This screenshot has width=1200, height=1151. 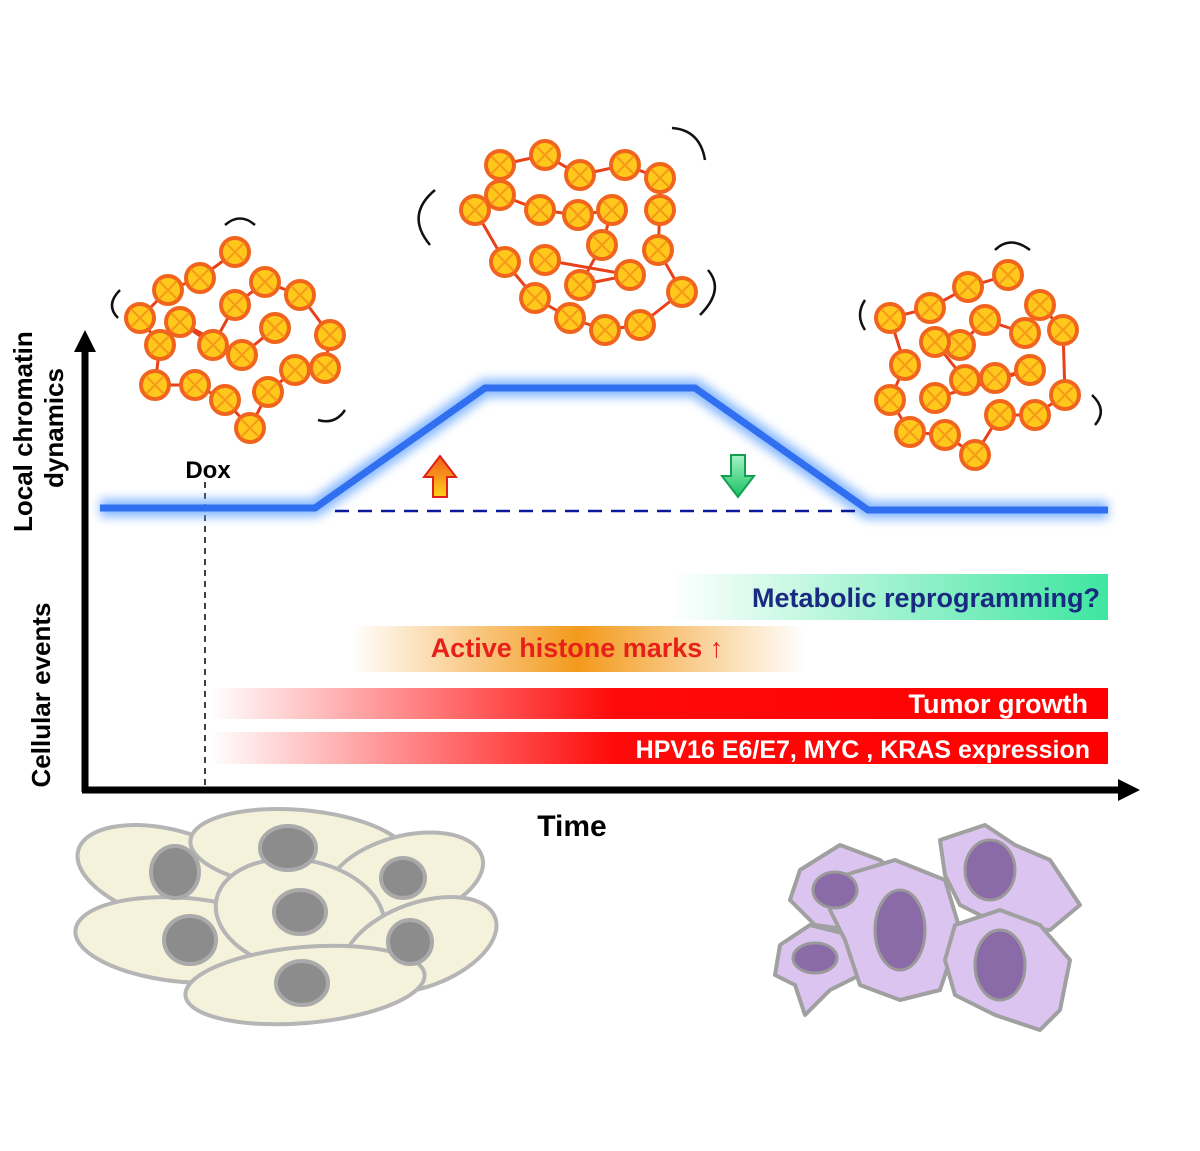 What do you see at coordinates (208, 470) in the screenshot?
I see `dox-label: Dox` at bounding box center [208, 470].